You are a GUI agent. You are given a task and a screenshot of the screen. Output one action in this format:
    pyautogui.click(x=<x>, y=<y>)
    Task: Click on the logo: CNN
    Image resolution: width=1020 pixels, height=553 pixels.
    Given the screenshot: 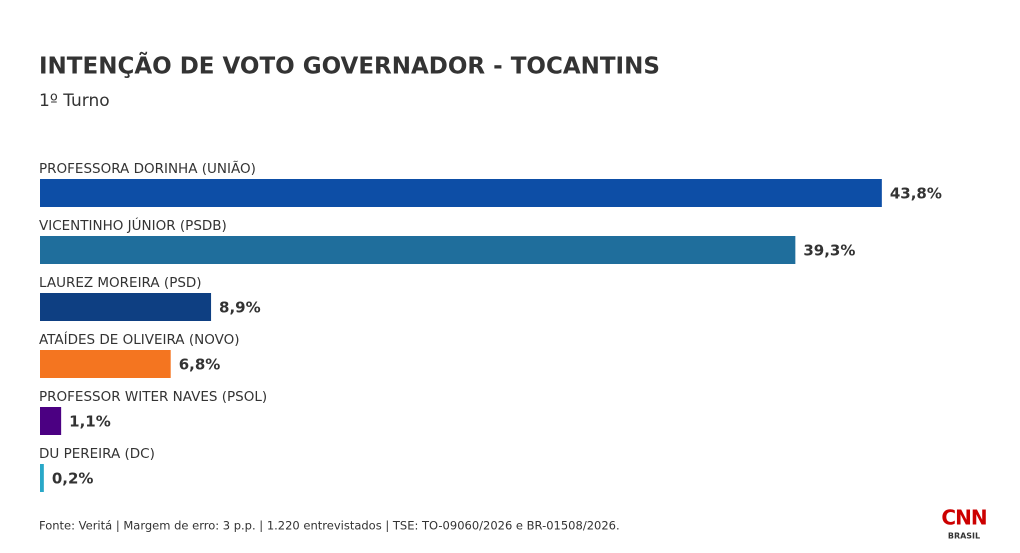 What is the action you would take?
    pyautogui.click(x=963, y=518)
    